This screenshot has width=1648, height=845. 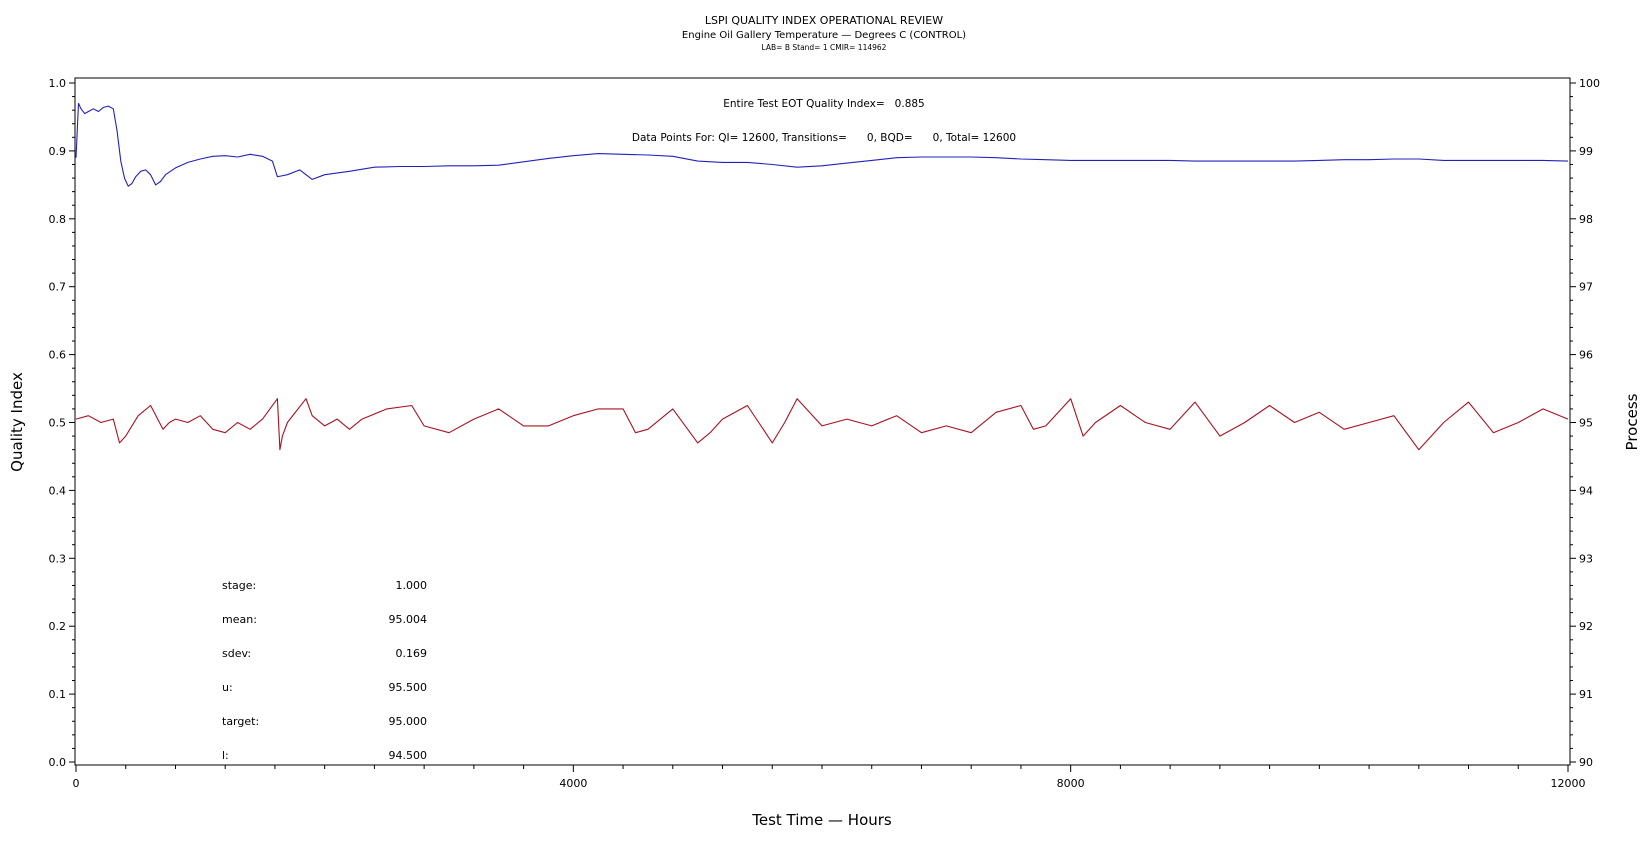 I want to click on y-right-tick-label: 90, so click(x=1586, y=762).